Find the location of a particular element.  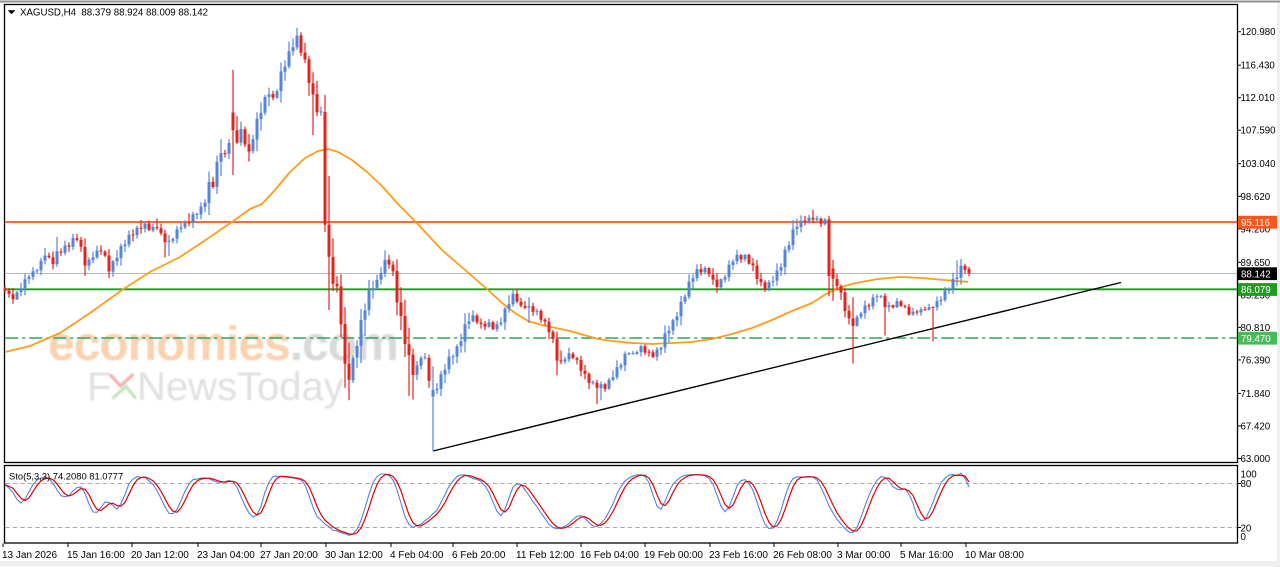

svg-text: 95.116 is located at coordinates (1255, 223).